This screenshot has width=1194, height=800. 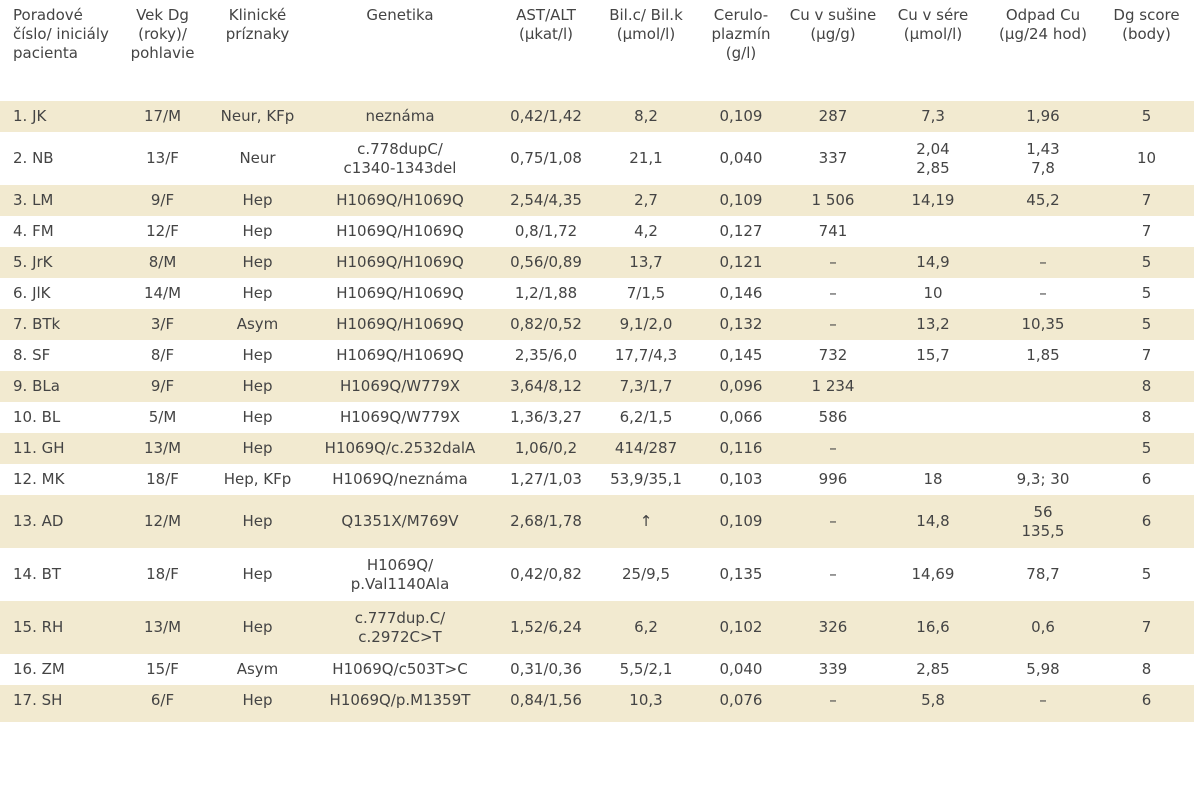 I want to click on cell-cu-dry: 326, so click(x=833, y=627).